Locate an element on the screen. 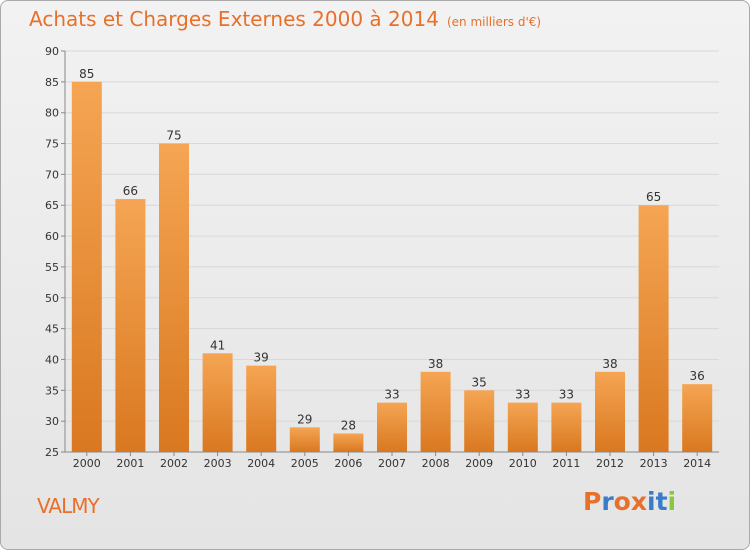  logo-letter: x is located at coordinates (638, 501).